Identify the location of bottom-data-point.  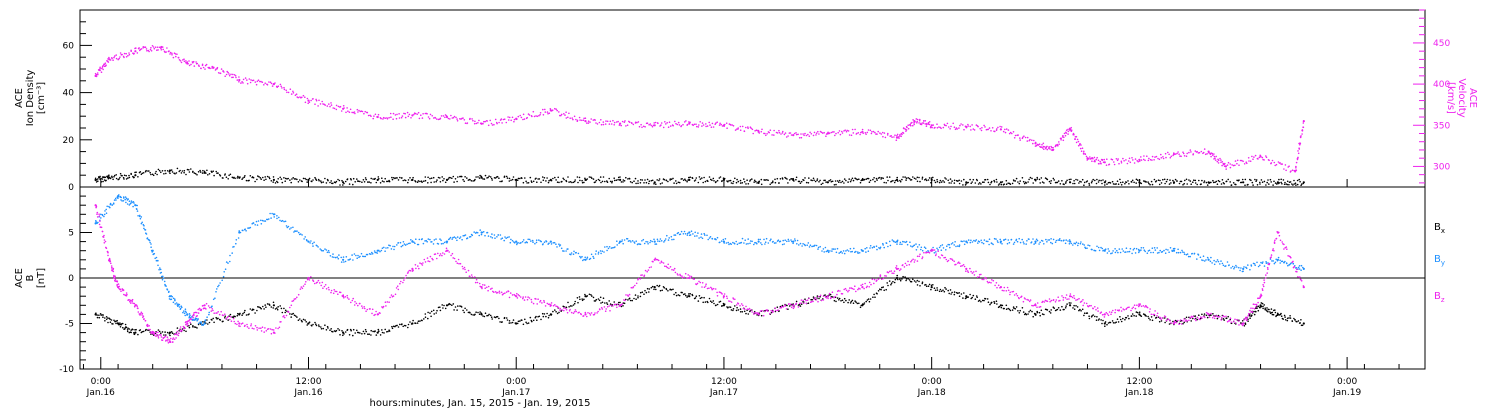
(862, 305).